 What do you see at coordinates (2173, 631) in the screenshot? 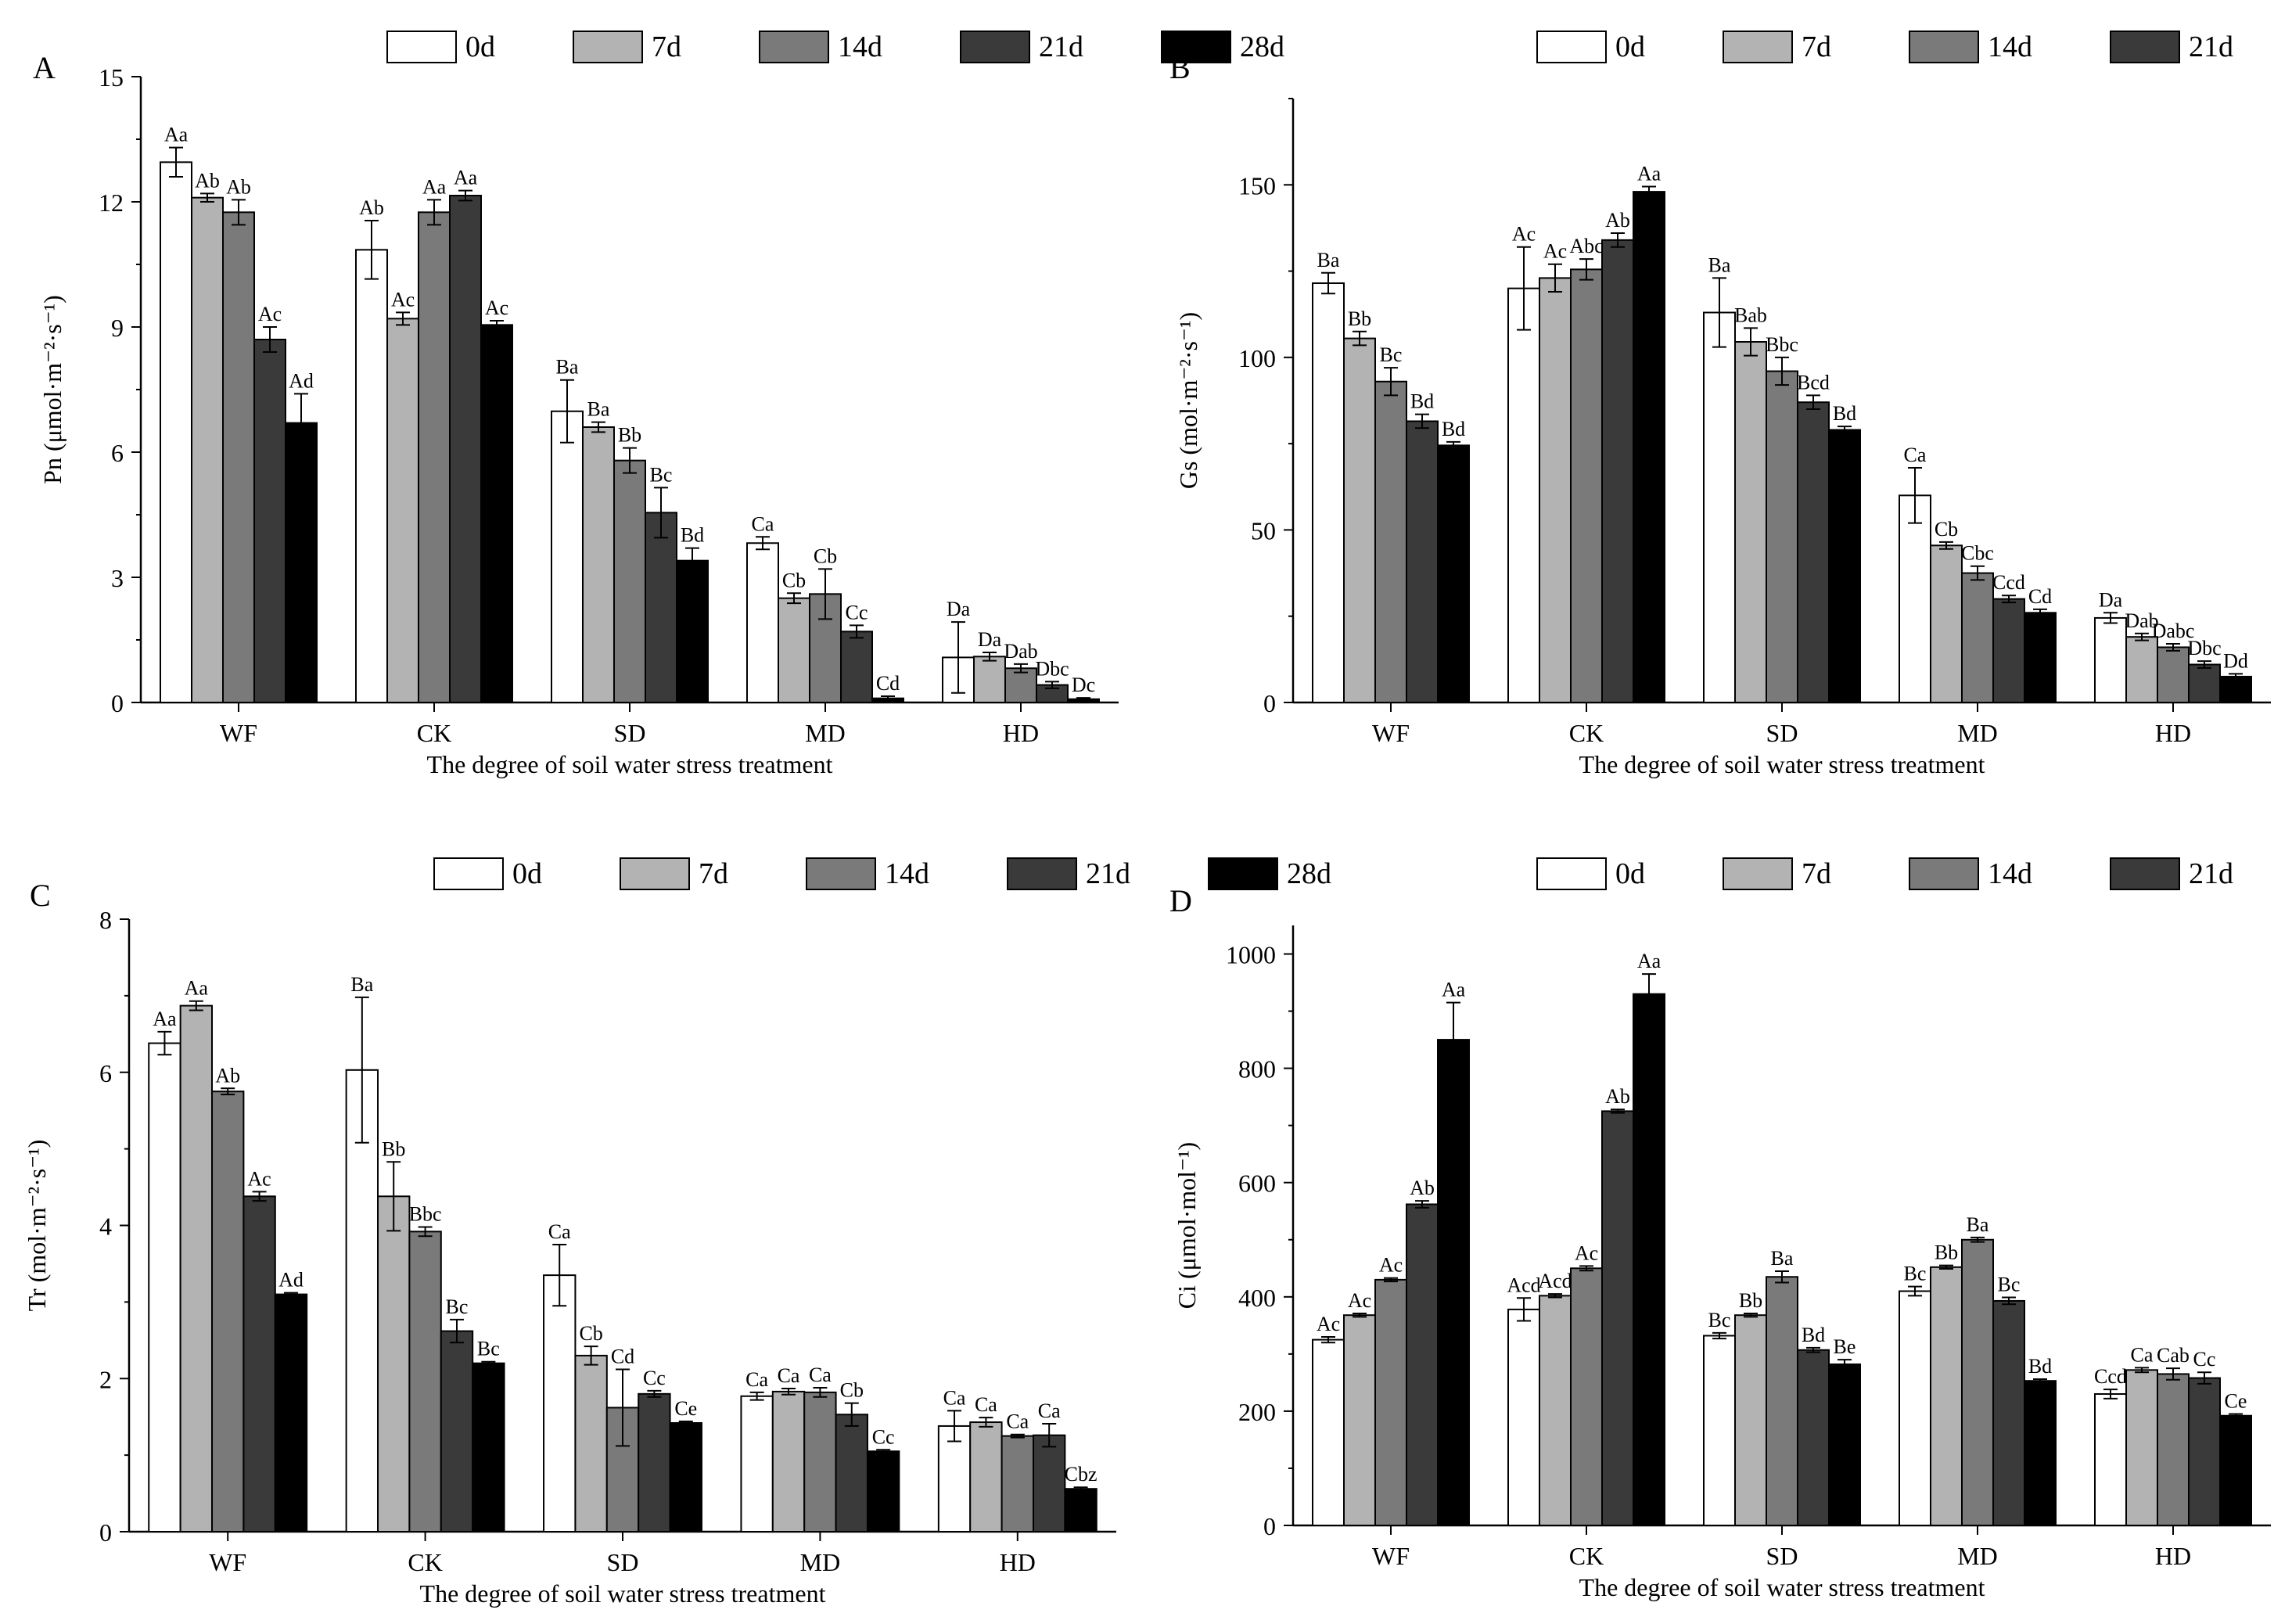
I see `data-label: Dabc` at bounding box center [2173, 631].